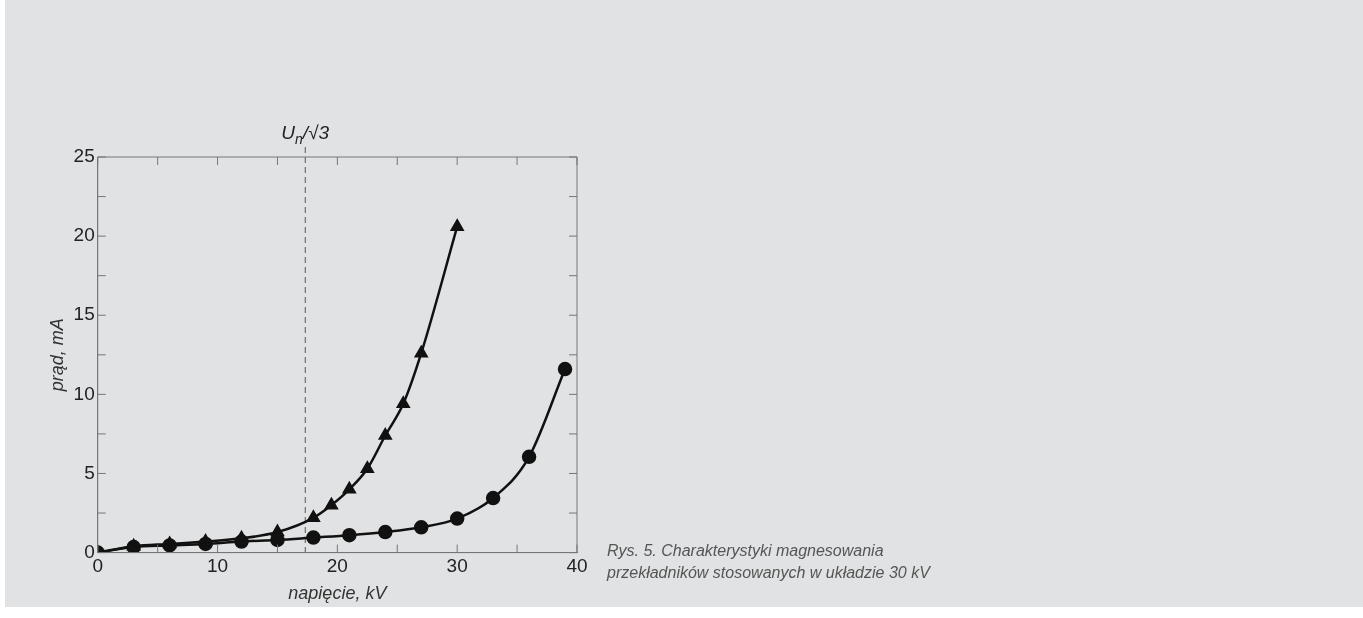 The width and height of the screenshot is (1363, 618). What do you see at coordinates (84, 156) in the screenshot?
I see `y-tick-label: 25` at bounding box center [84, 156].